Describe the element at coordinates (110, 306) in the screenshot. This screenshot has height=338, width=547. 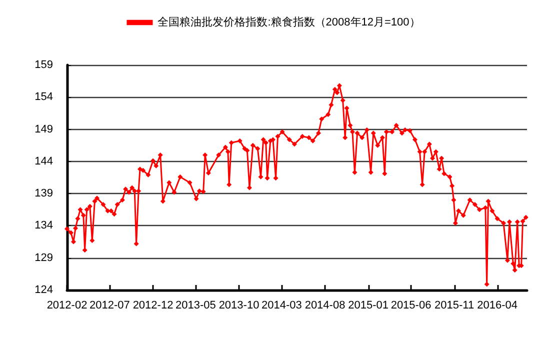
I see `x-tick-label: 2012-07` at that location.